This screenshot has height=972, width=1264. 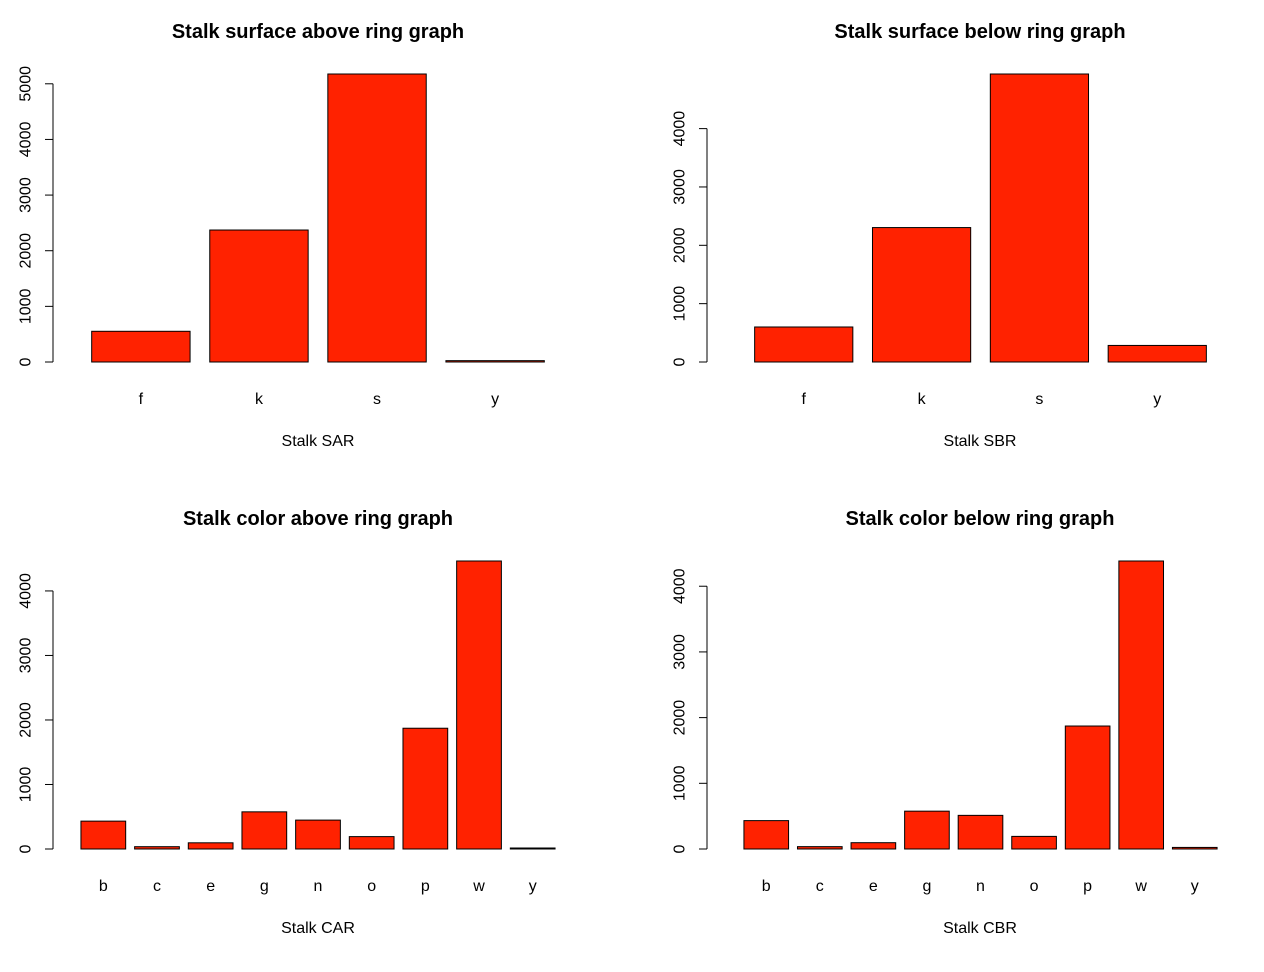 I want to click on chart-title: Stalk color below ring graph, so click(x=980, y=519).